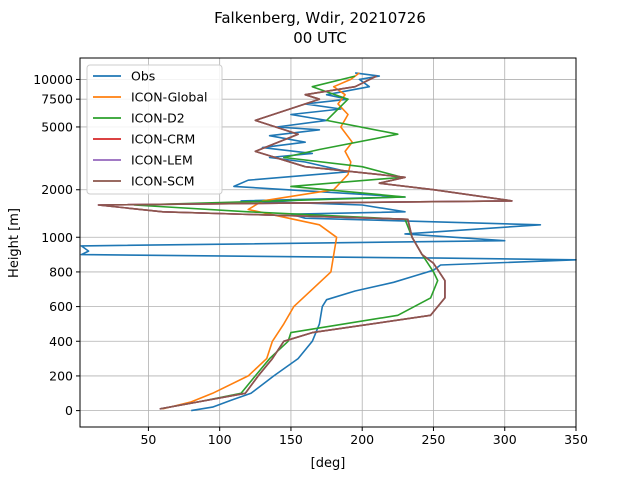  I want to click on y-tick-label: 5000, so click(57, 126).